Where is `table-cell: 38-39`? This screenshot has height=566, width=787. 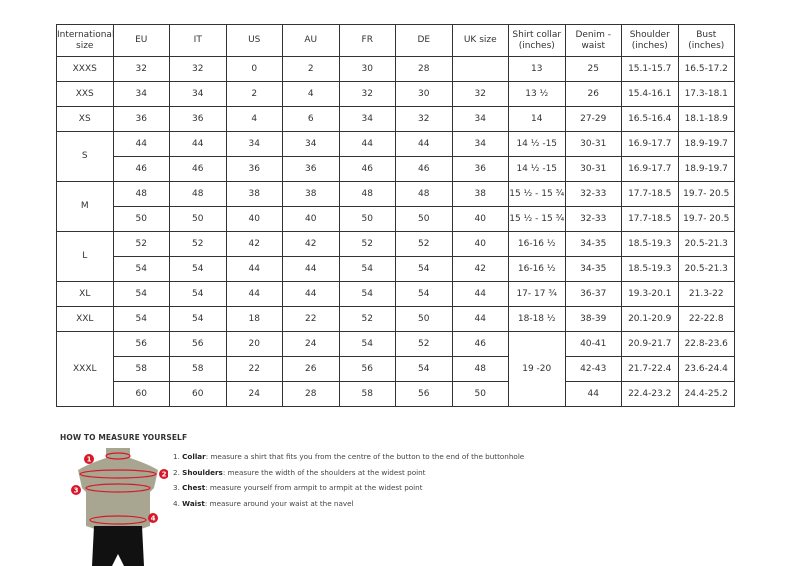
table-cell: 38-39 is located at coordinates (593, 319).